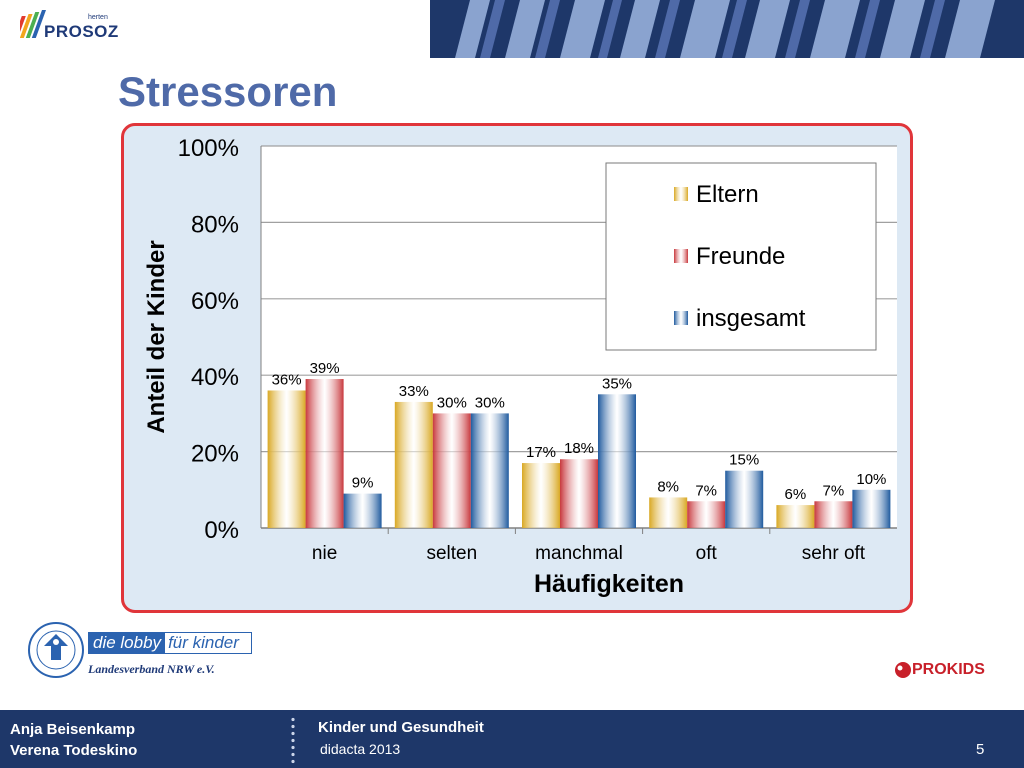 This screenshot has height=768, width=1024. I want to click on brand-name: PROSOZ, so click(81, 31).